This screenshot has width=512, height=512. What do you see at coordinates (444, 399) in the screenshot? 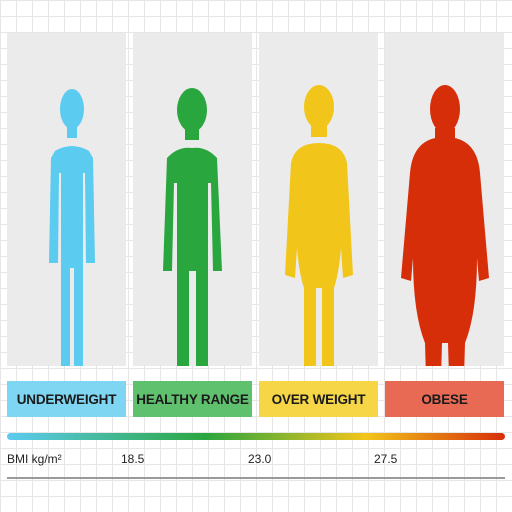
I see `obese-label: OBESE` at bounding box center [444, 399].